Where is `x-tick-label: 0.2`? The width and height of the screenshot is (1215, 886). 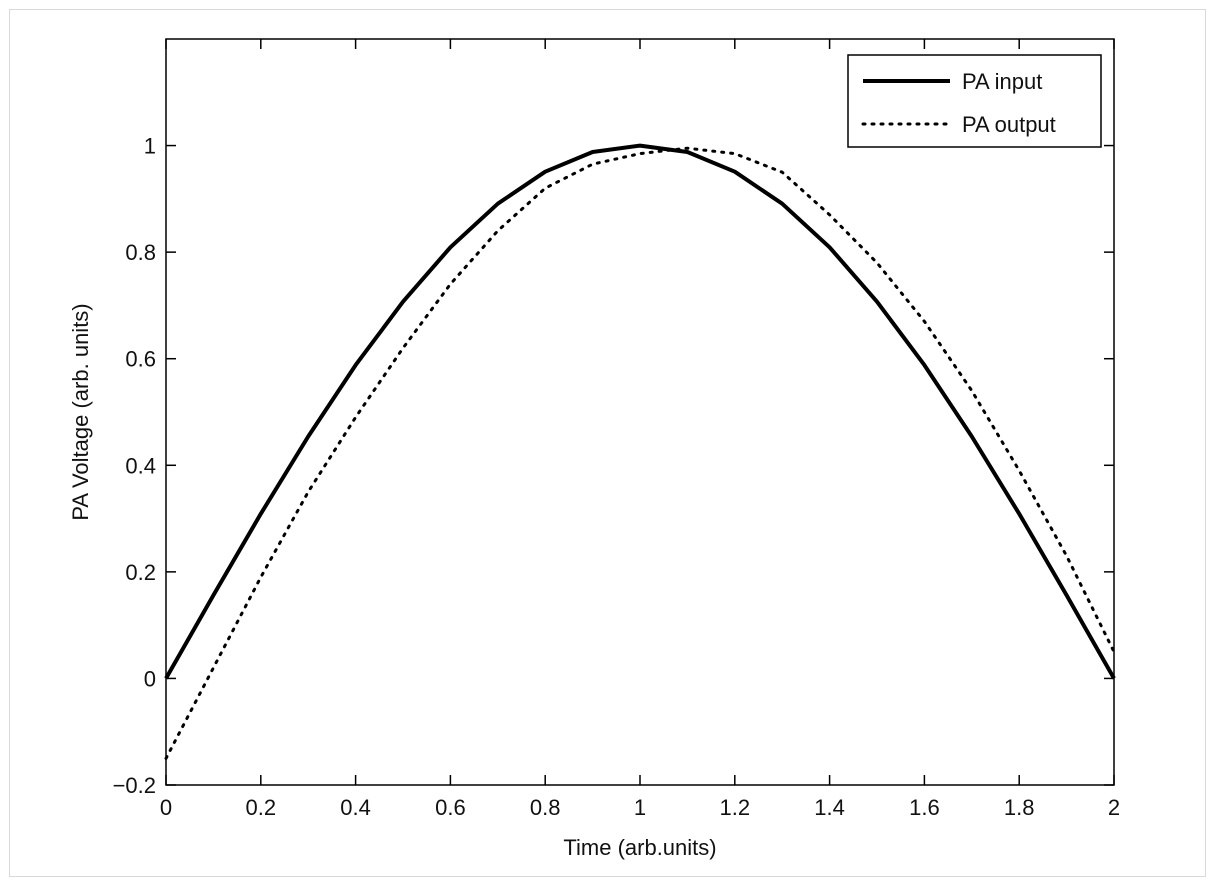 x-tick-label: 0.2 is located at coordinates (261, 807).